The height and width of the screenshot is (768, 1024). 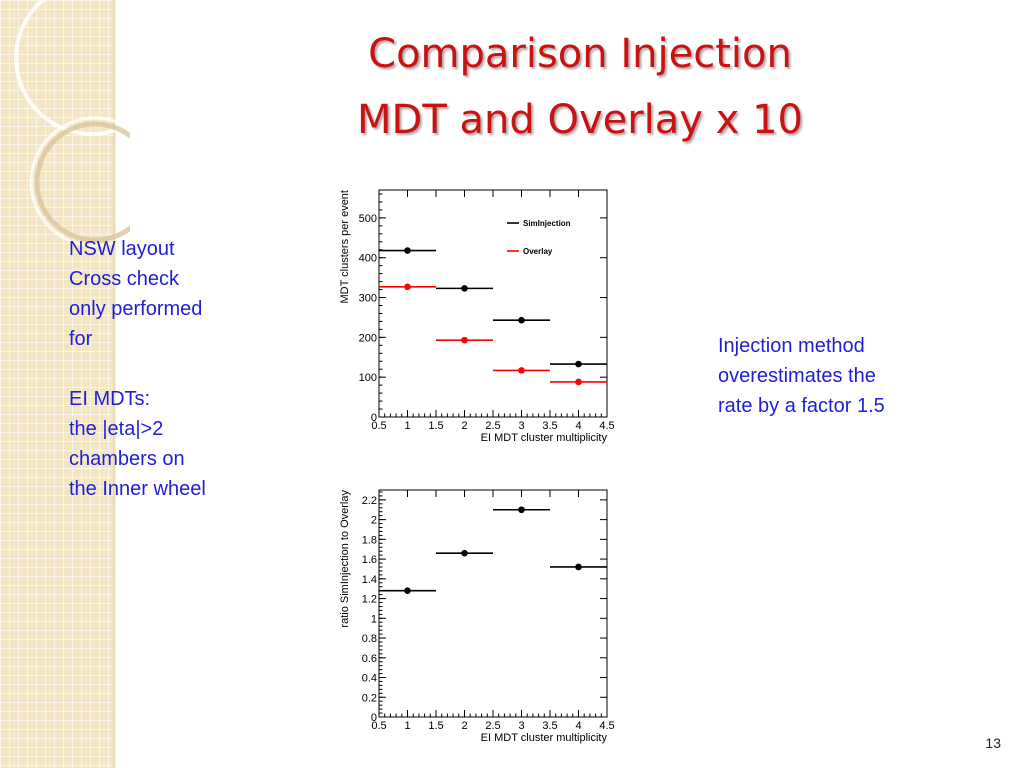 I want to click on note-line: chambers on, so click(x=127, y=459).